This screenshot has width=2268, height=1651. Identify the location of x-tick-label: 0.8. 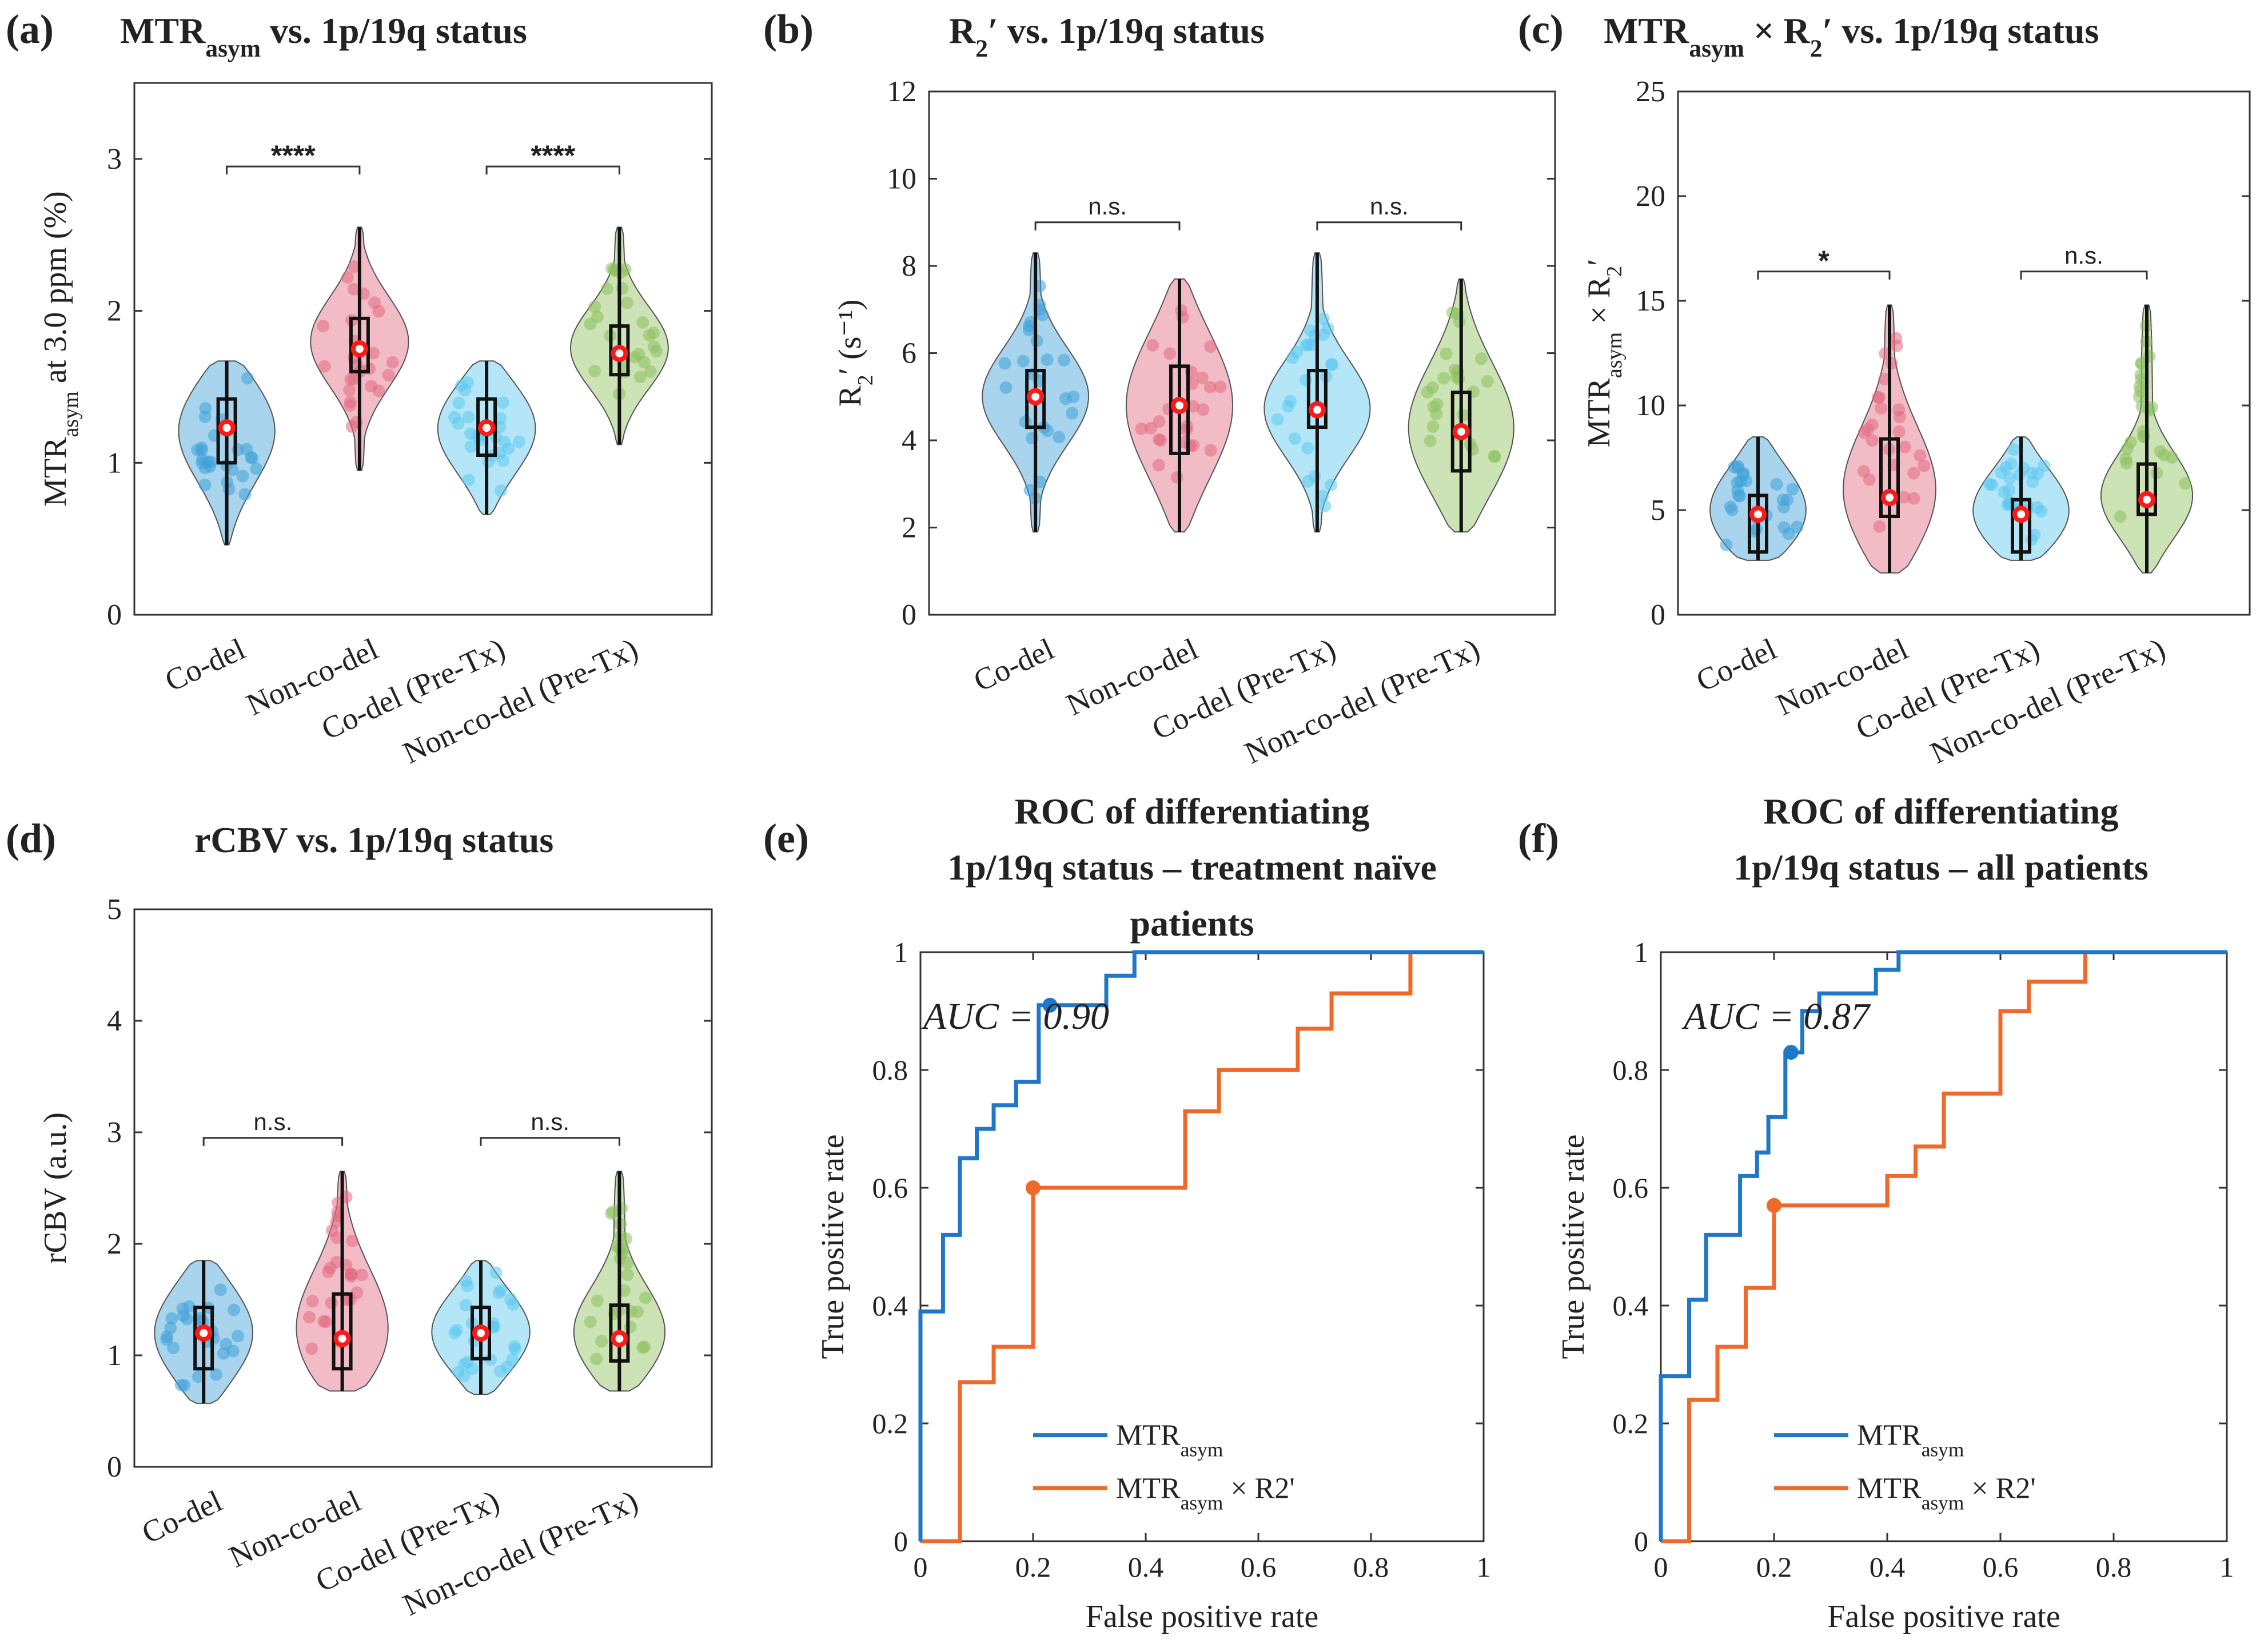
(2114, 1567).